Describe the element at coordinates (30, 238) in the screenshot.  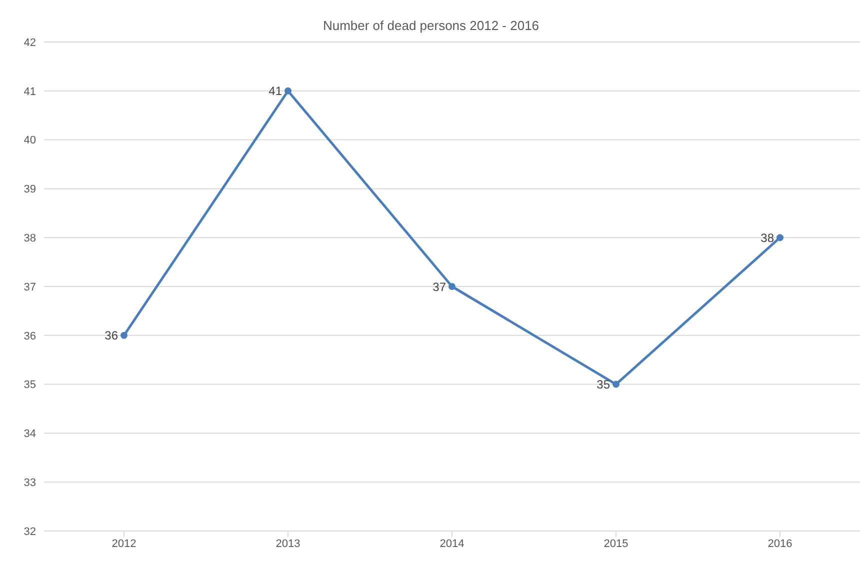
I see `y-tick-label: 38` at that location.